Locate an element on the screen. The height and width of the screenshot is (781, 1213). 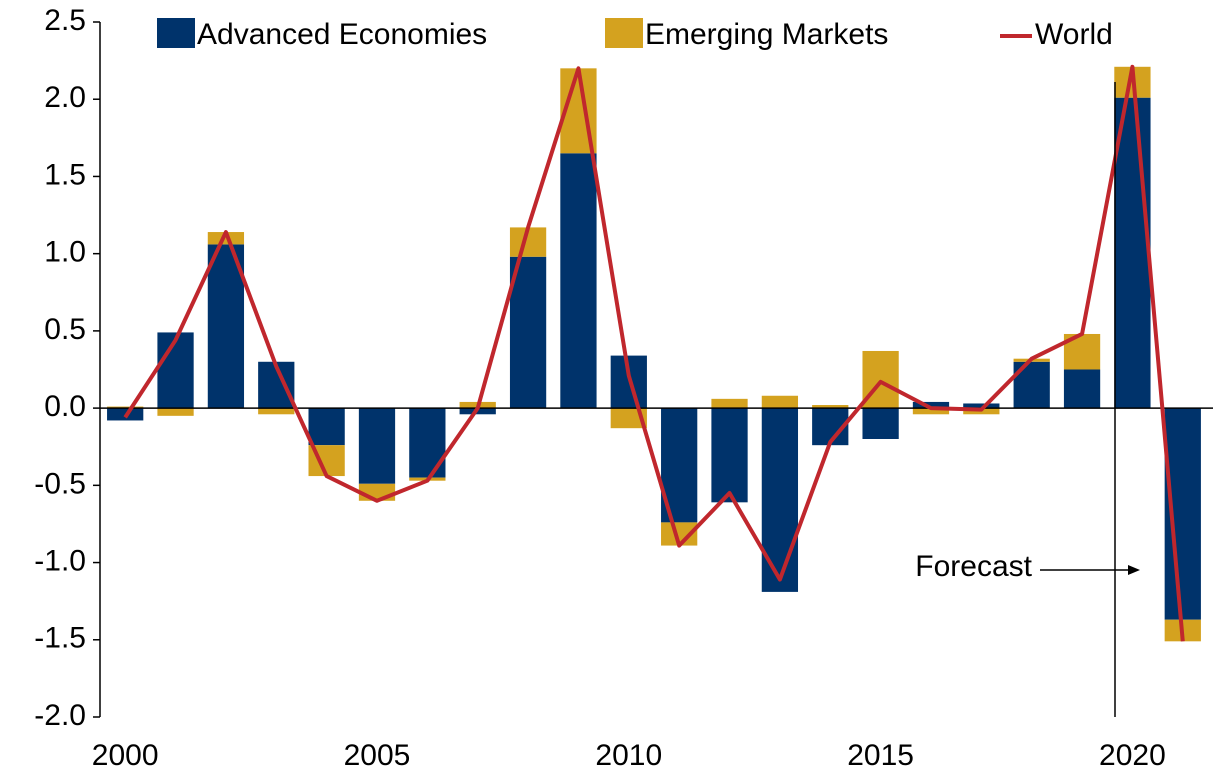
x-tick-label: 2005 is located at coordinates (377, 755).